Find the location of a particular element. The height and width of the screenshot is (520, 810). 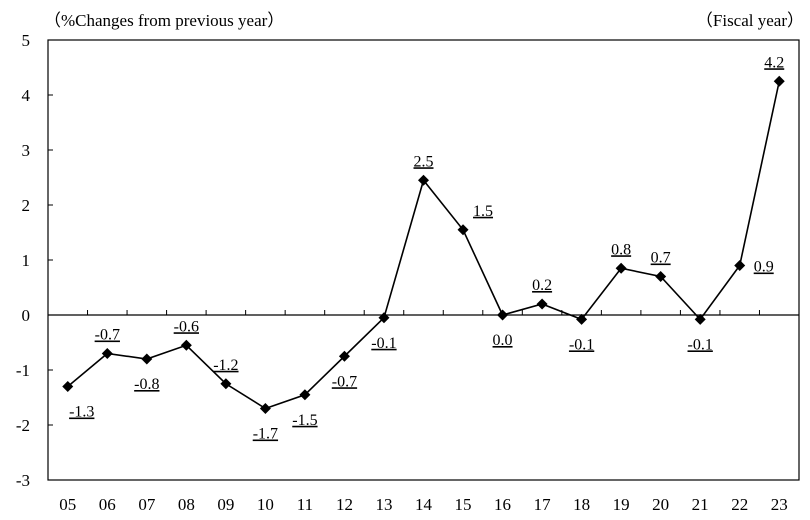

data-label: 0.0 is located at coordinates (503, 340).